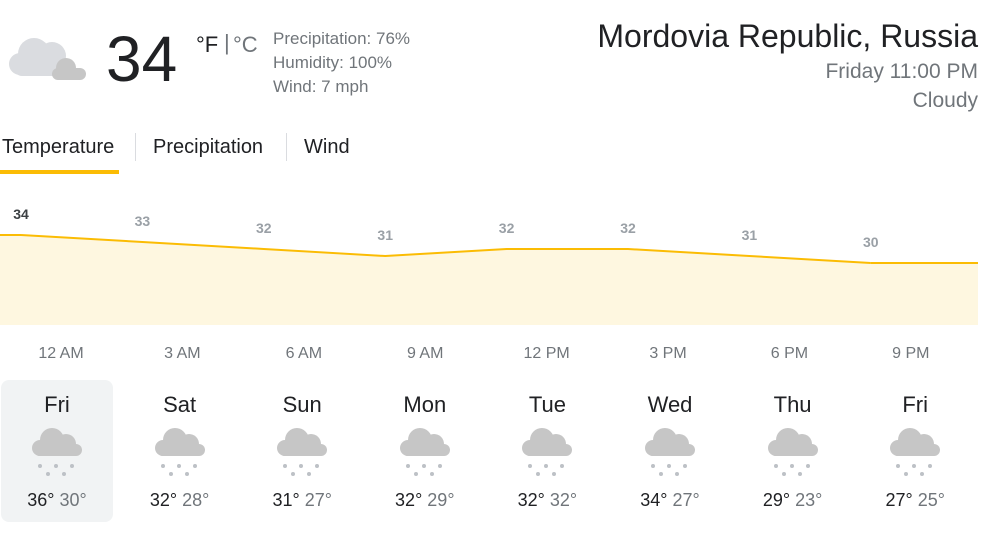  What do you see at coordinates (327, 147) in the screenshot?
I see `tab: Wind` at bounding box center [327, 147].